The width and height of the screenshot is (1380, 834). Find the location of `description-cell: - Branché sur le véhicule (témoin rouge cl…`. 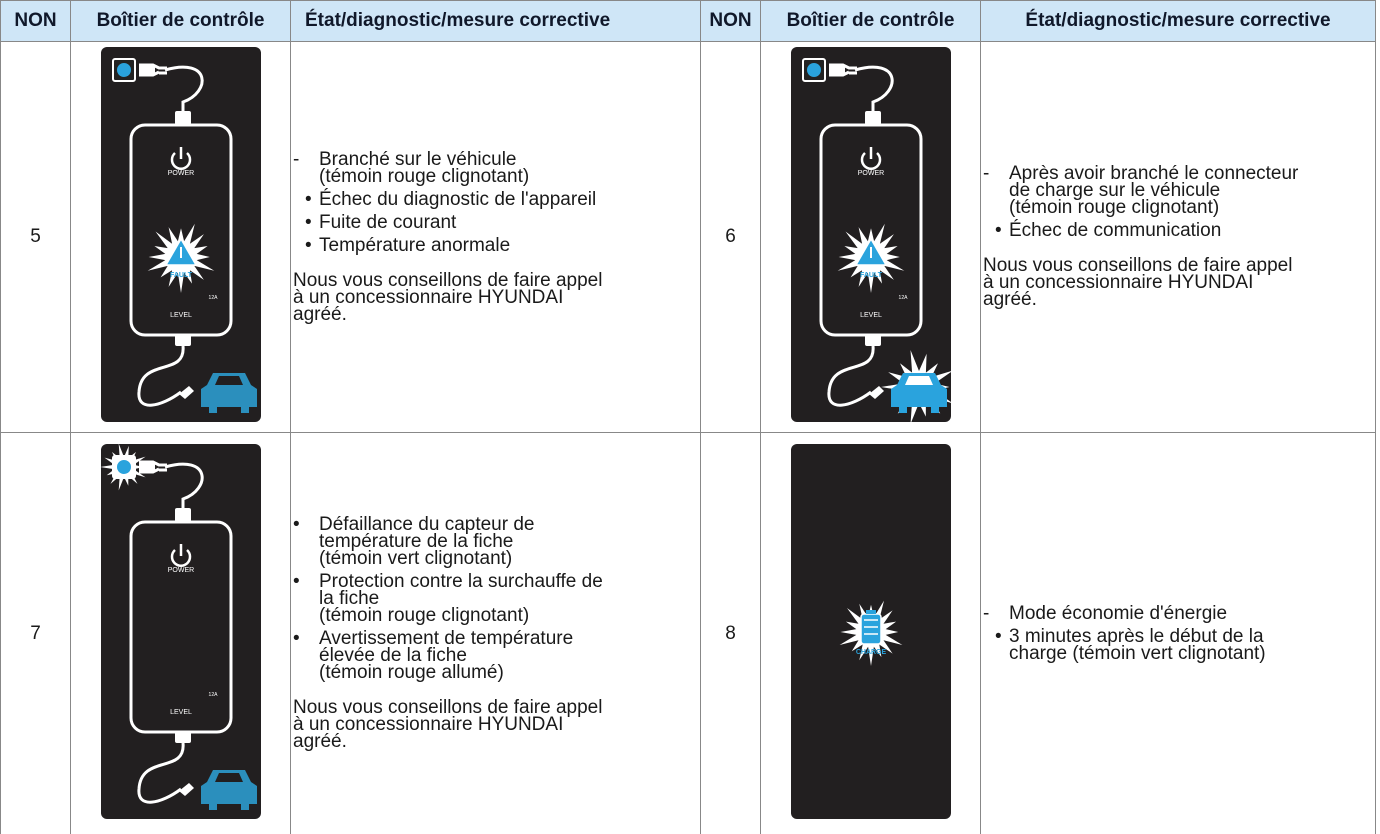

description-cell: - Branché sur le véhicule (témoin rouge cl… is located at coordinates (495, 237).